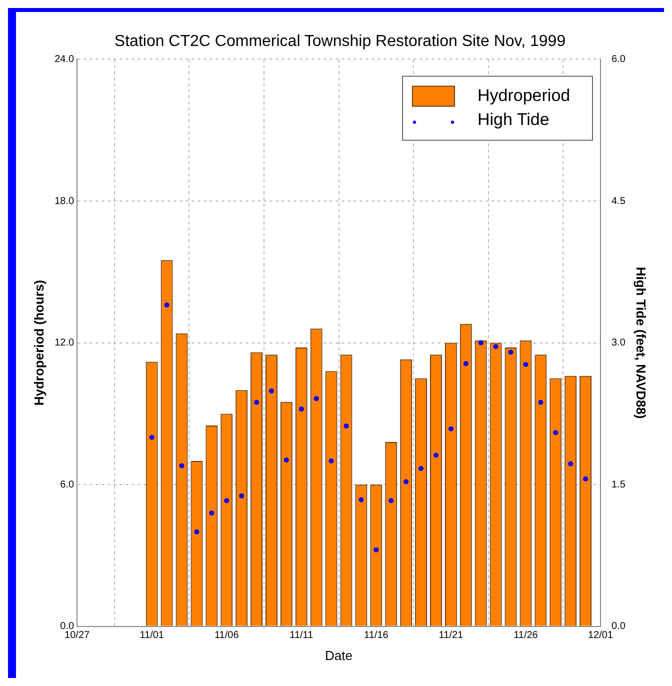  I want to click on y-tick-label: 18.0, so click(64, 201).